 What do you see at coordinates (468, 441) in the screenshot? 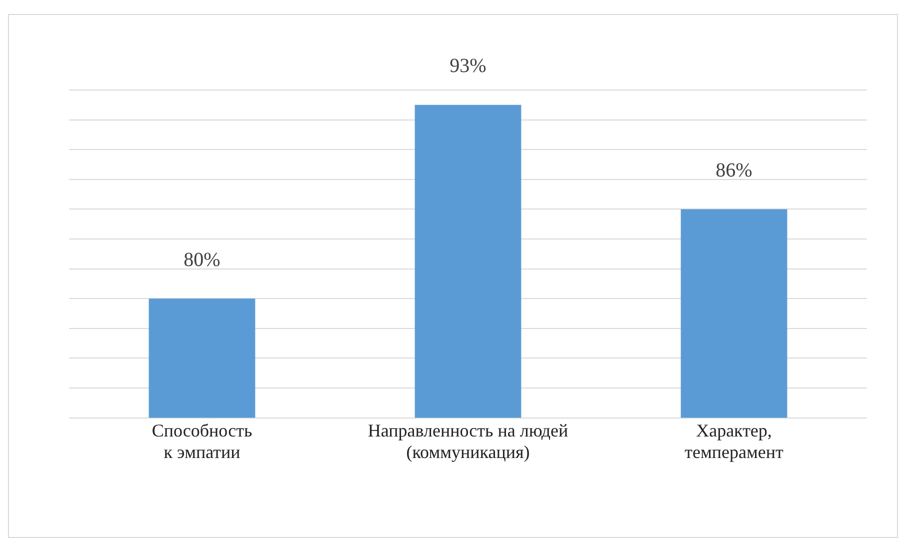
I see `x-tick-label: Направленность на людей (коммуникация)` at bounding box center [468, 441].